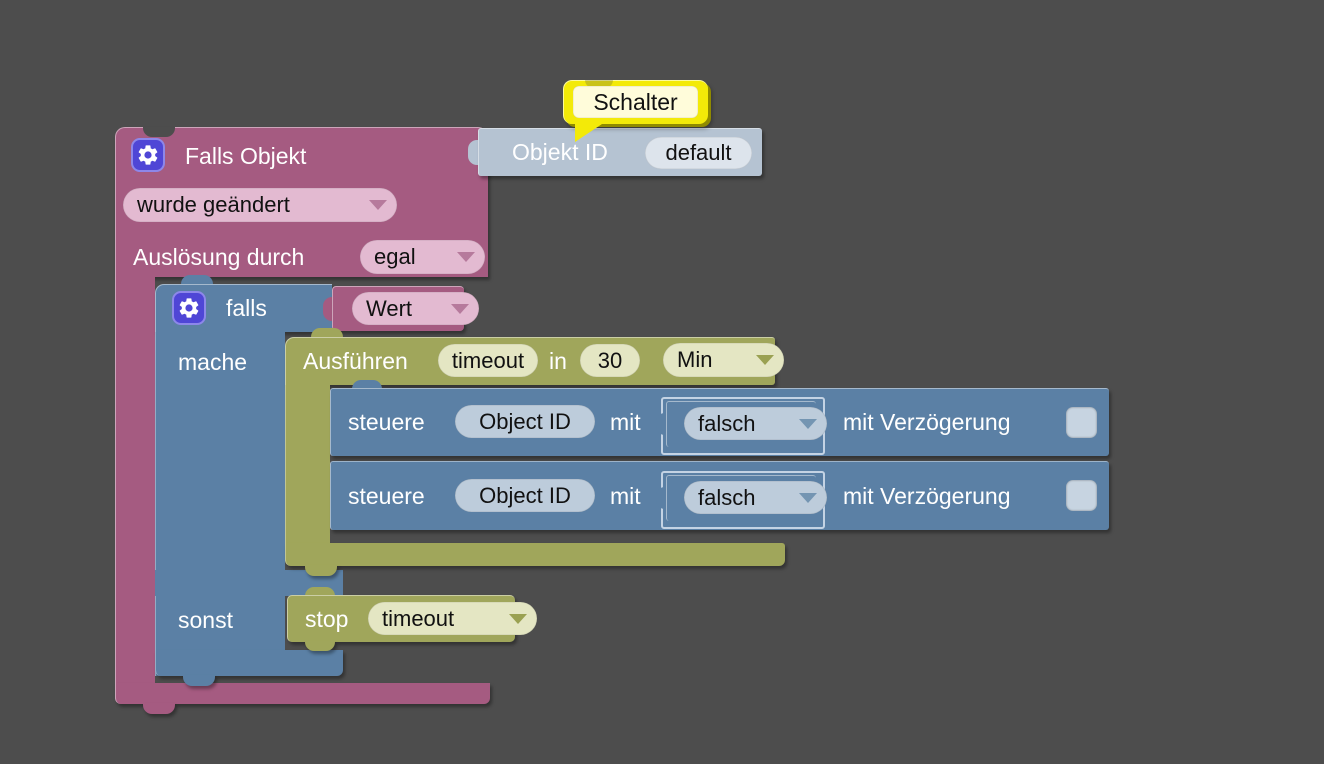 The image size is (1324, 764). I want to click on if-left-wall, so click(220, 504).